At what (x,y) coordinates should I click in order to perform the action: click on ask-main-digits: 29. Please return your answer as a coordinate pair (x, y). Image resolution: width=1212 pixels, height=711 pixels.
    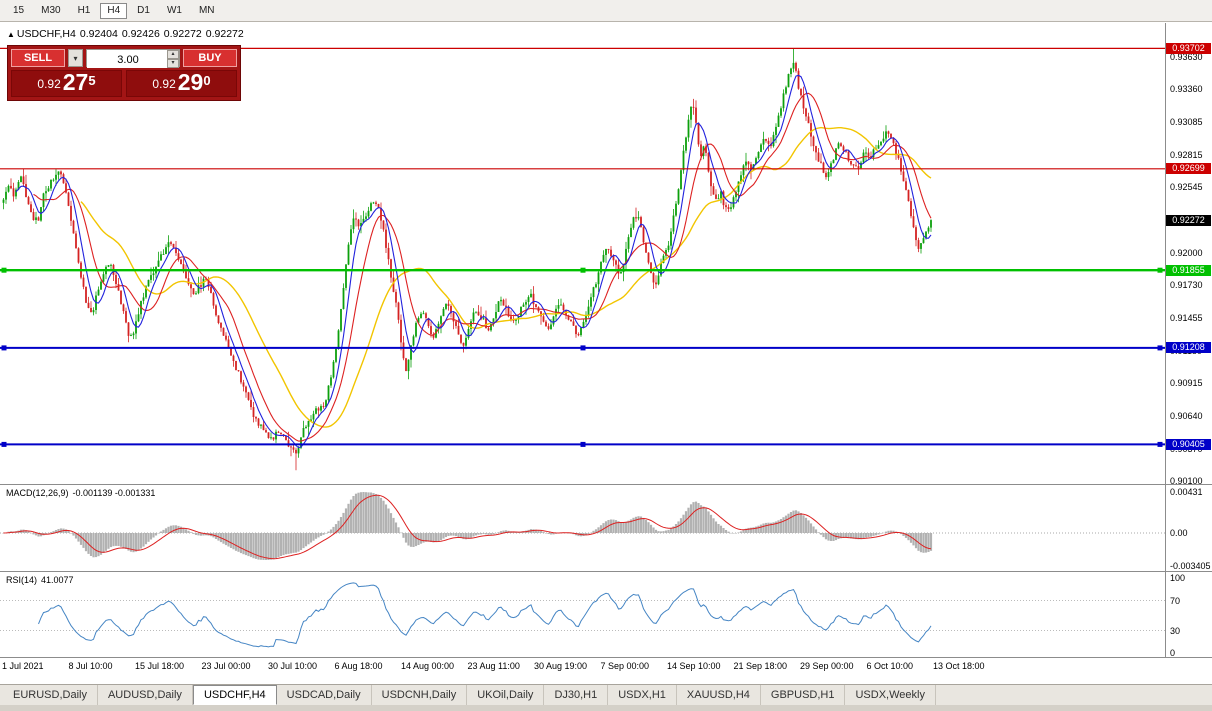
    Looking at the image, I should click on (190, 82).